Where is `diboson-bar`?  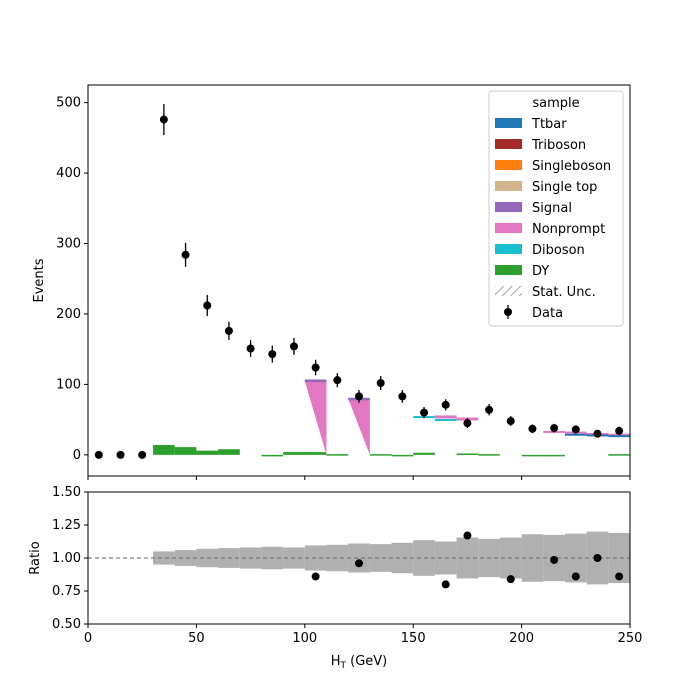 diboson-bar is located at coordinates (445, 419).